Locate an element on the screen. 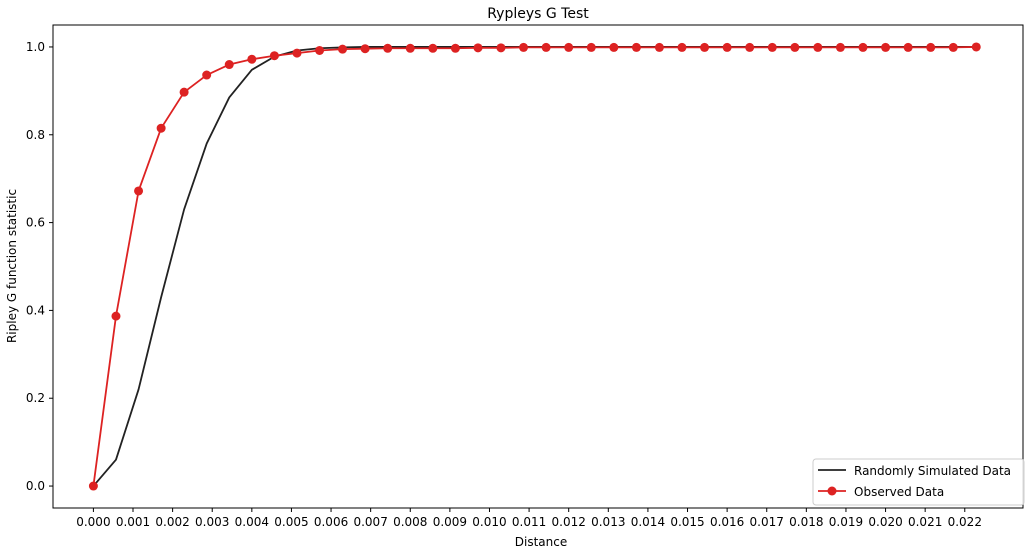 The width and height of the screenshot is (1035, 555). y-axis: 0.0 0.2 0.4 0.6 0.8 1.0 is located at coordinates (39, 266).